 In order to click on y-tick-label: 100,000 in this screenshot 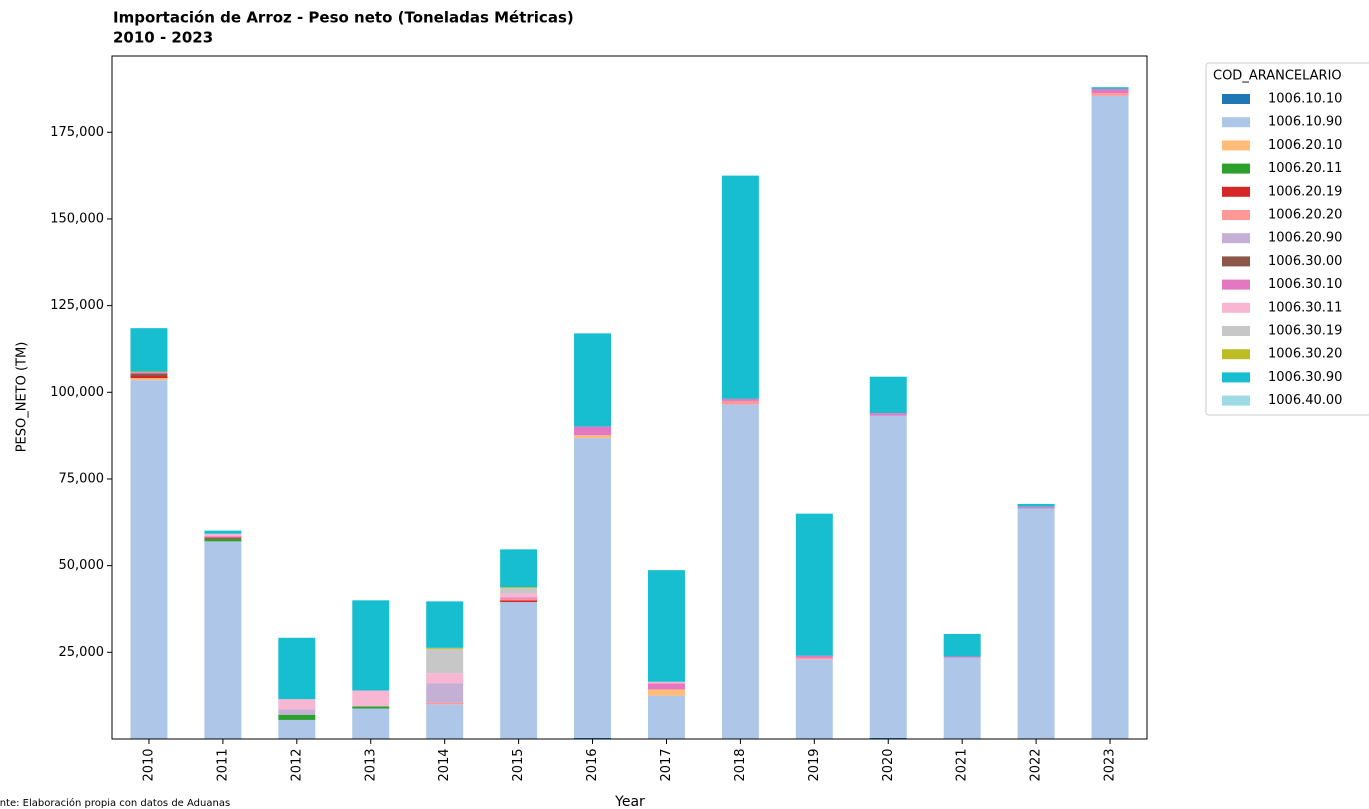, I will do `click(77, 392)`.